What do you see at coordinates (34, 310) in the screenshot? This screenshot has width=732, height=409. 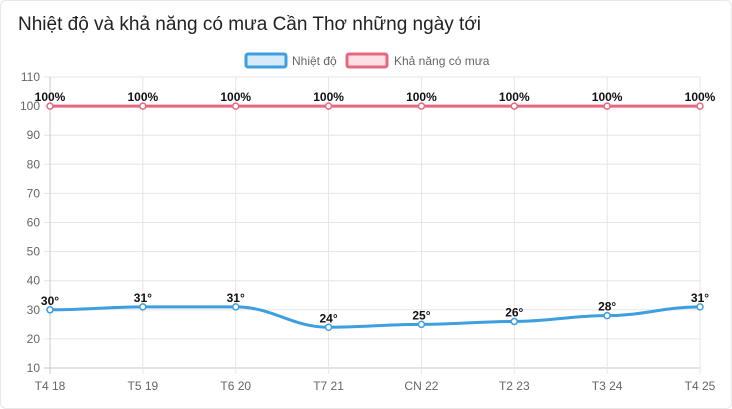 I see `y-tick-label: 30` at bounding box center [34, 310].